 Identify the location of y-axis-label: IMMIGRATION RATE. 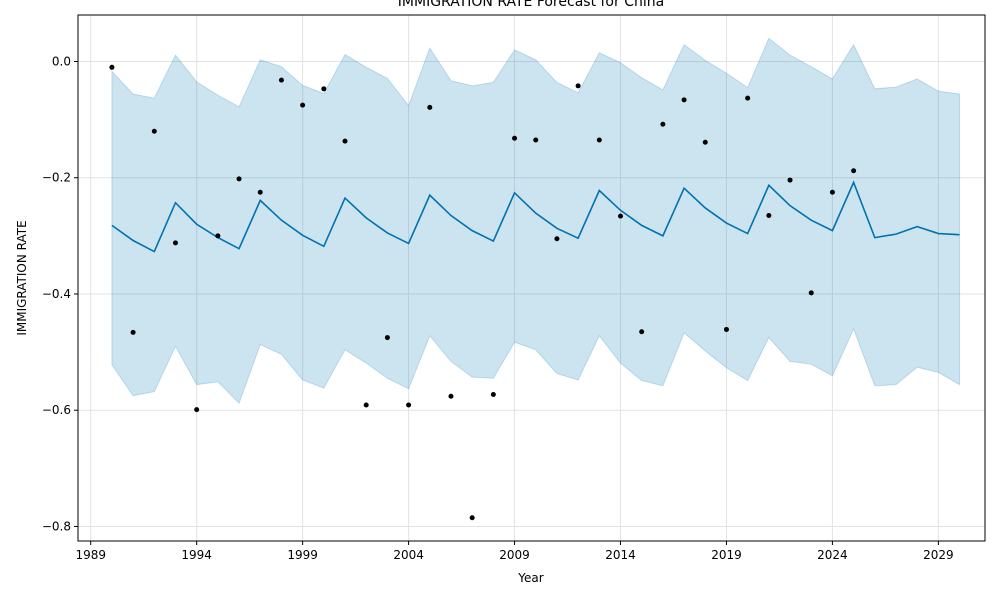
(22, 277).